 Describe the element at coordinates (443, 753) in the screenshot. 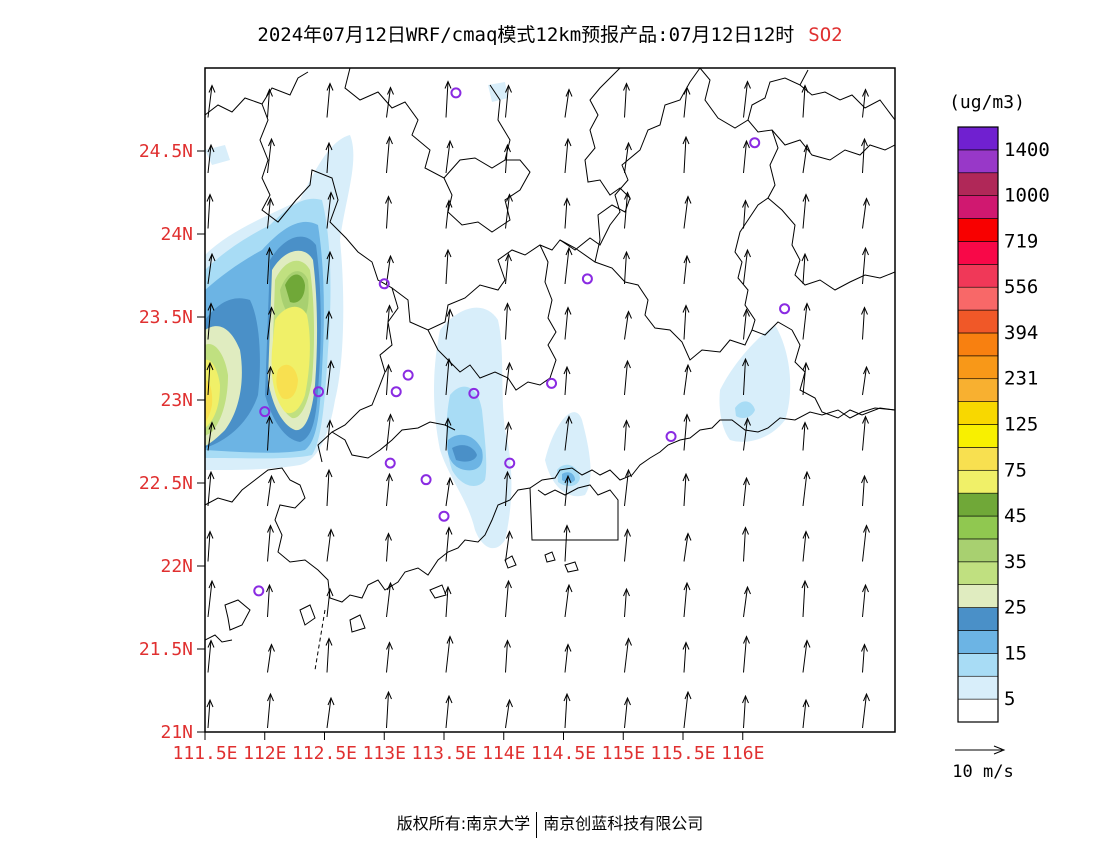

I see `lon-tick-label: 113.5E` at that location.